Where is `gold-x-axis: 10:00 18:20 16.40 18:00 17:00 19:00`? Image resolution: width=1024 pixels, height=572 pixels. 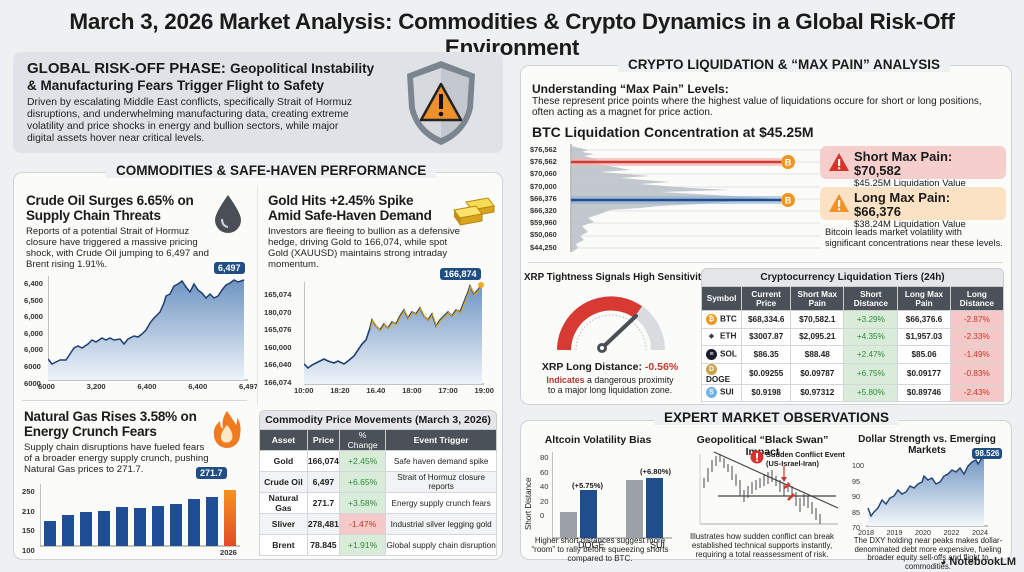 gold-x-axis: 10:00 18:20 16.40 18:00 17:00 19:00 is located at coordinates (394, 390).